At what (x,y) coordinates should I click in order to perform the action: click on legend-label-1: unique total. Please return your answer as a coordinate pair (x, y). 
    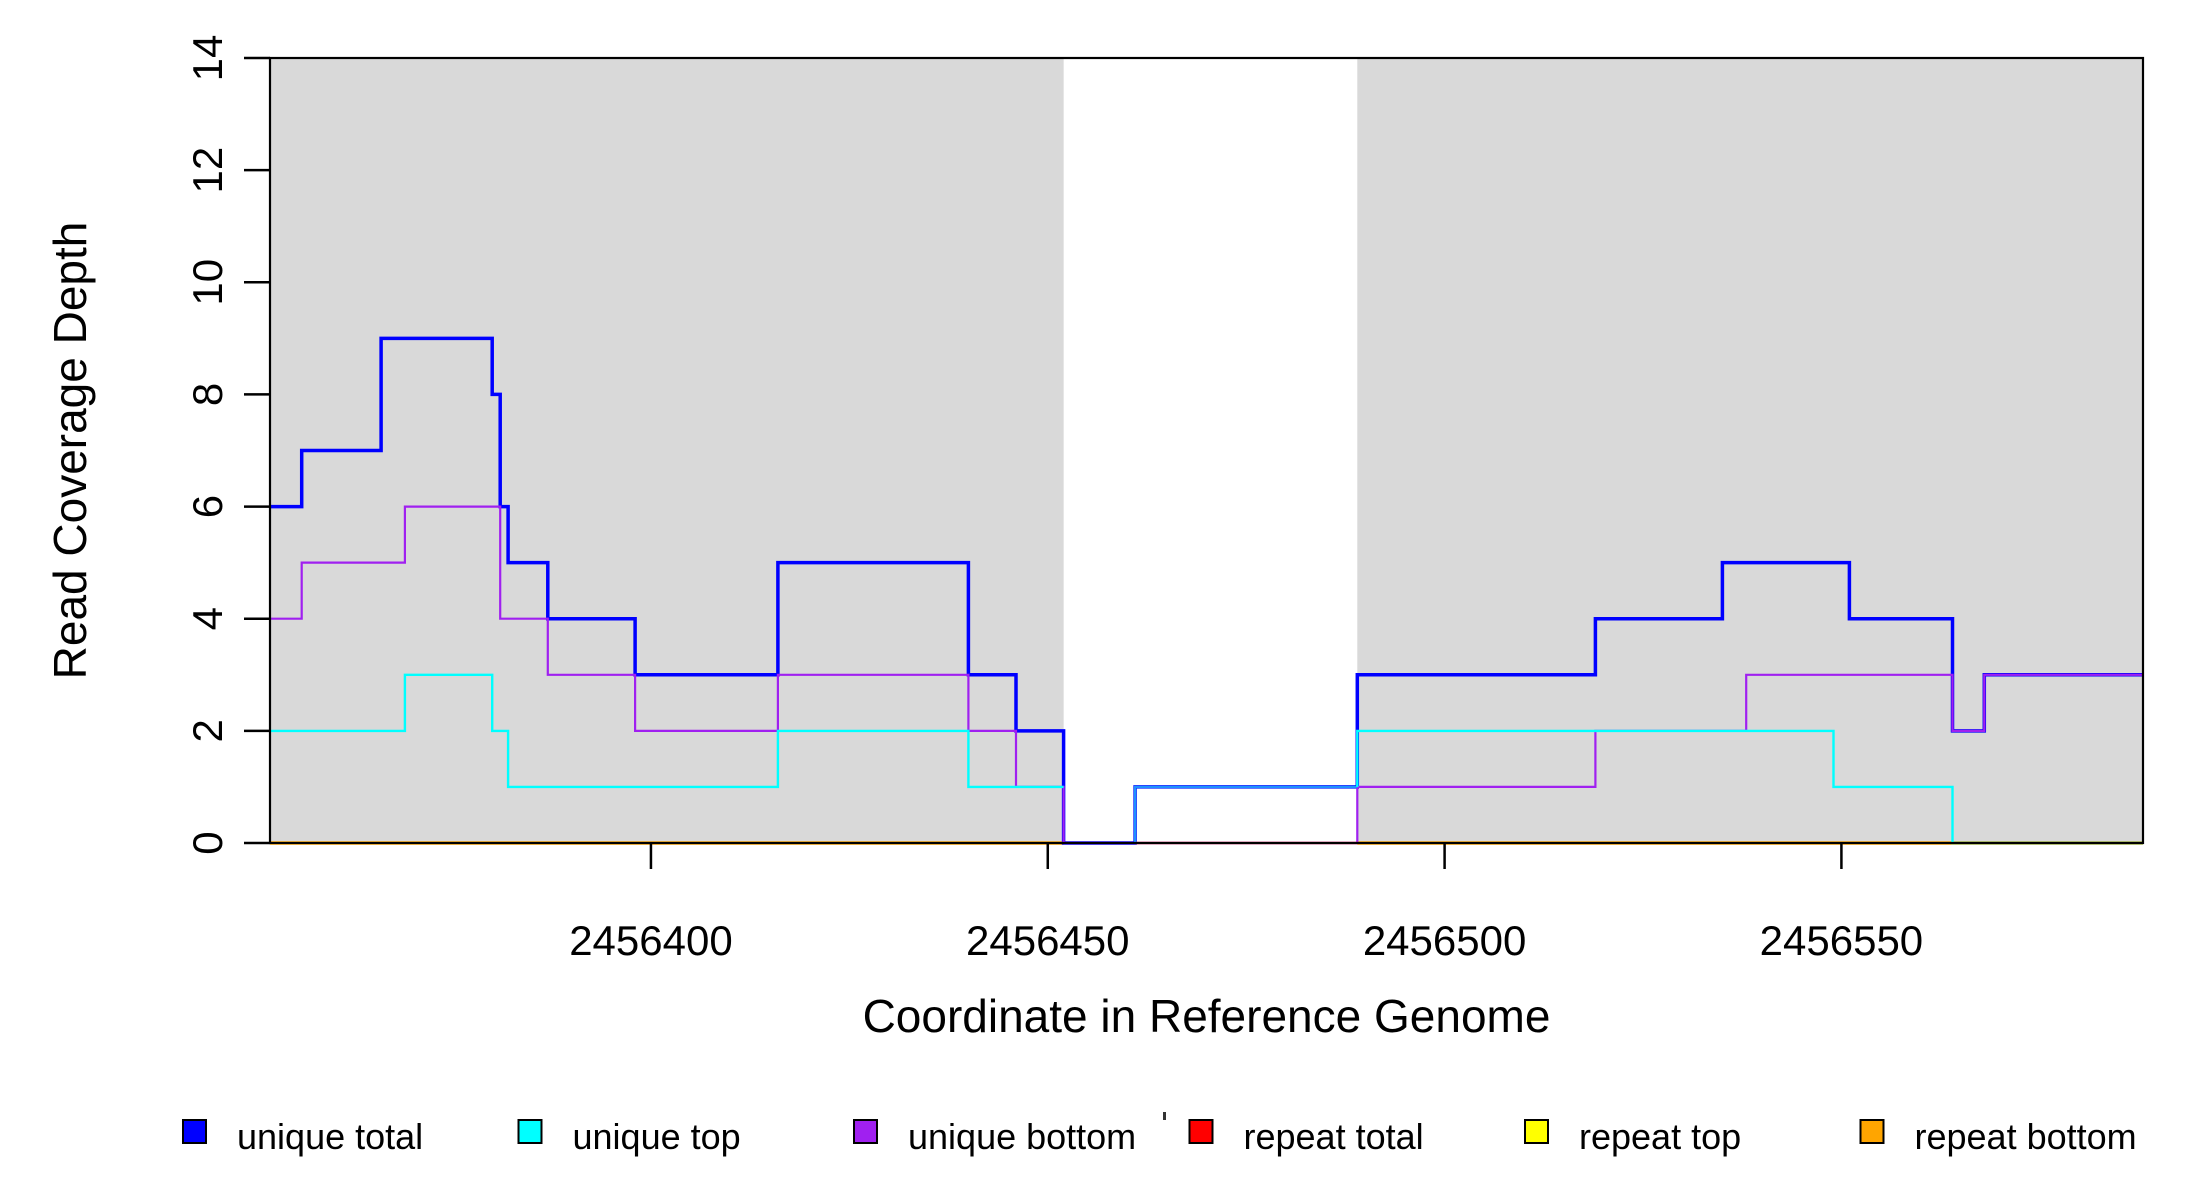
    Looking at the image, I should click on (330, 1136).